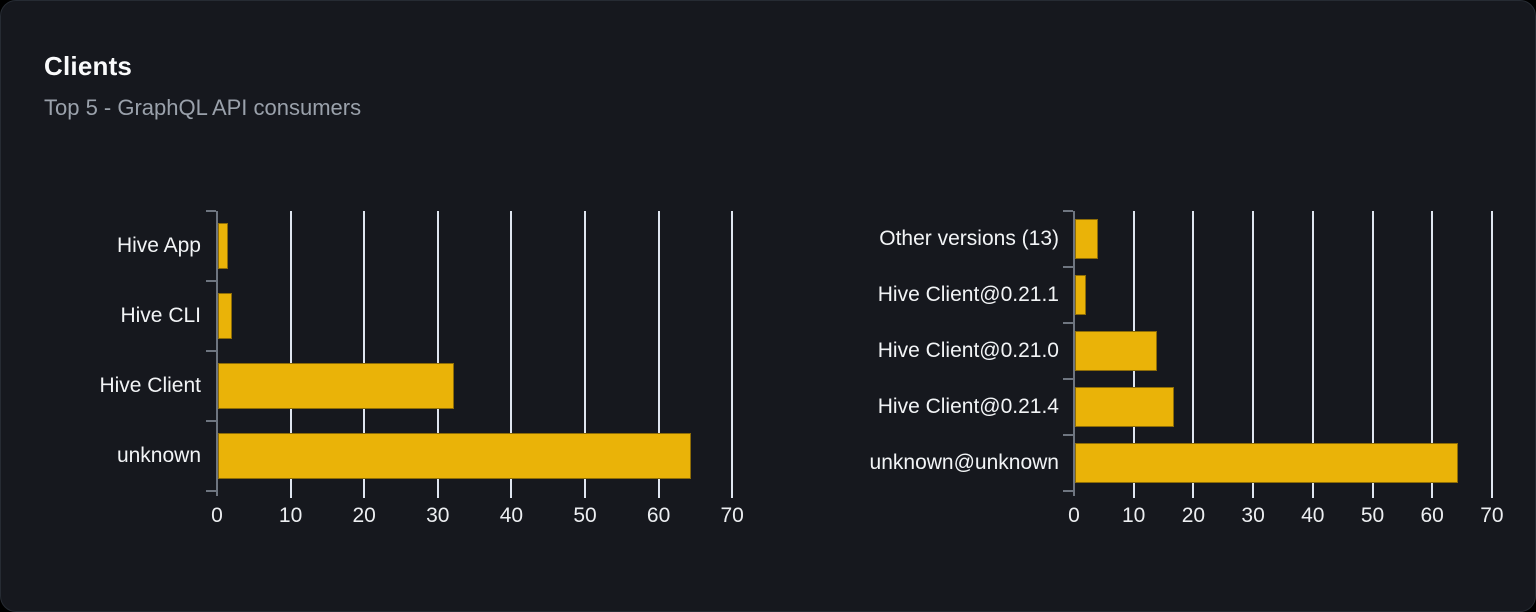 The image size is (1536, 612). Describe the element at coordinates (968, 294) in the screenshot. I see `category-label-hive-client-0-21-1: Hive Client@0.21.1` at that location.